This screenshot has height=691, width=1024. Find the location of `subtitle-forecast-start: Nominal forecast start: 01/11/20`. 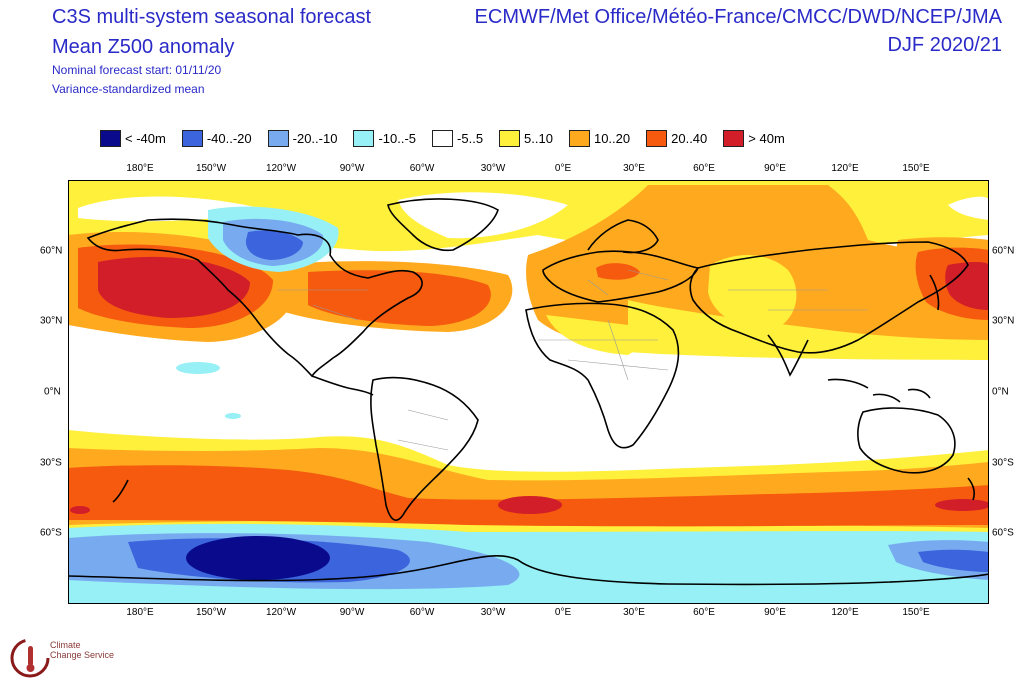

subtitle-forecast-start: Nominal forecast start: 01/11/20 is located at coordinates (137, 70).